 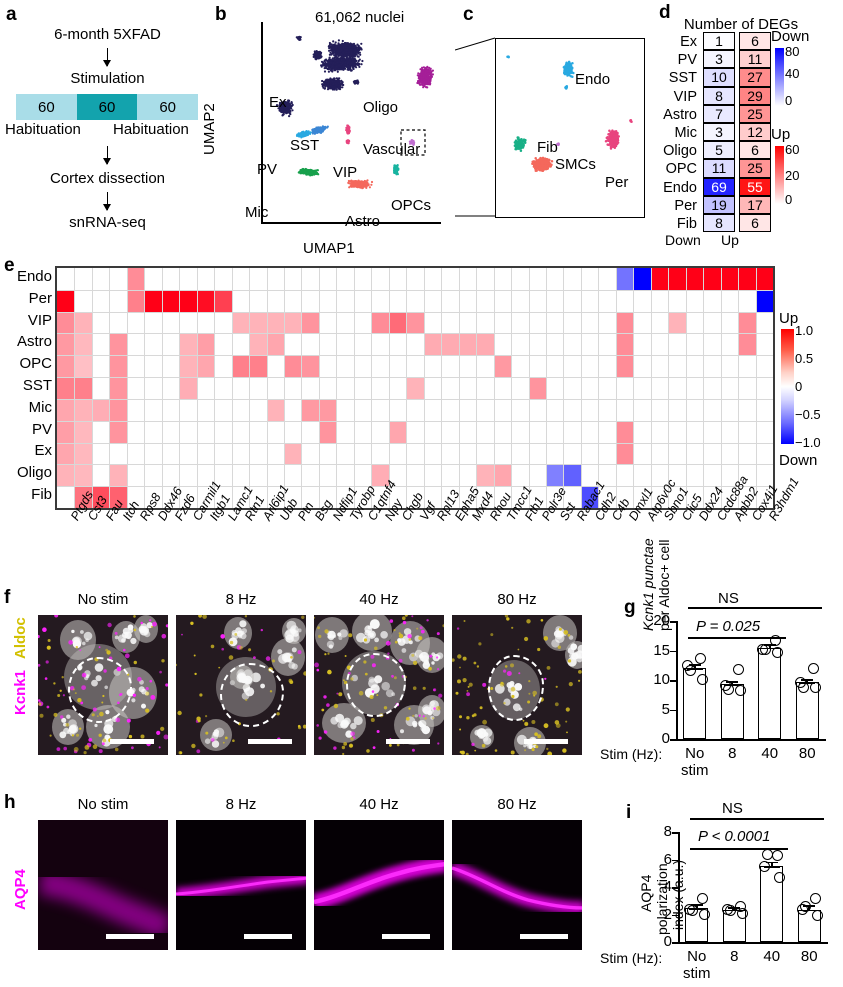 What do you see at coordinates (728, 598) in the screenshot?
I see `g-ns-annotation: NS` at bounding box center [728, 598].